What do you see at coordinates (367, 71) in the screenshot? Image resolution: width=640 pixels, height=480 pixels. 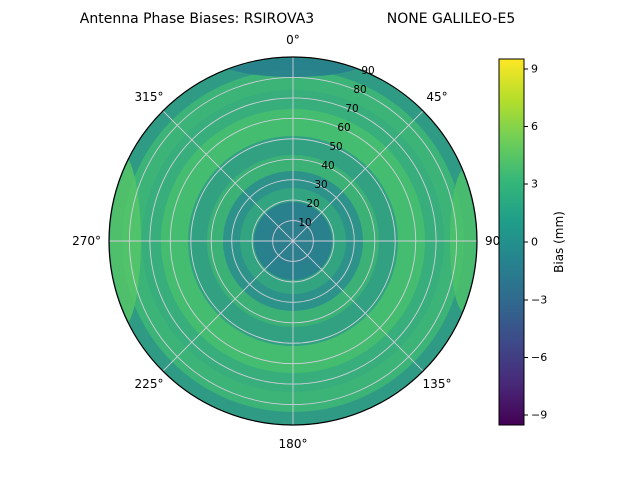 I see `radial-tick-label: 90` at bounding box center [367, 71].